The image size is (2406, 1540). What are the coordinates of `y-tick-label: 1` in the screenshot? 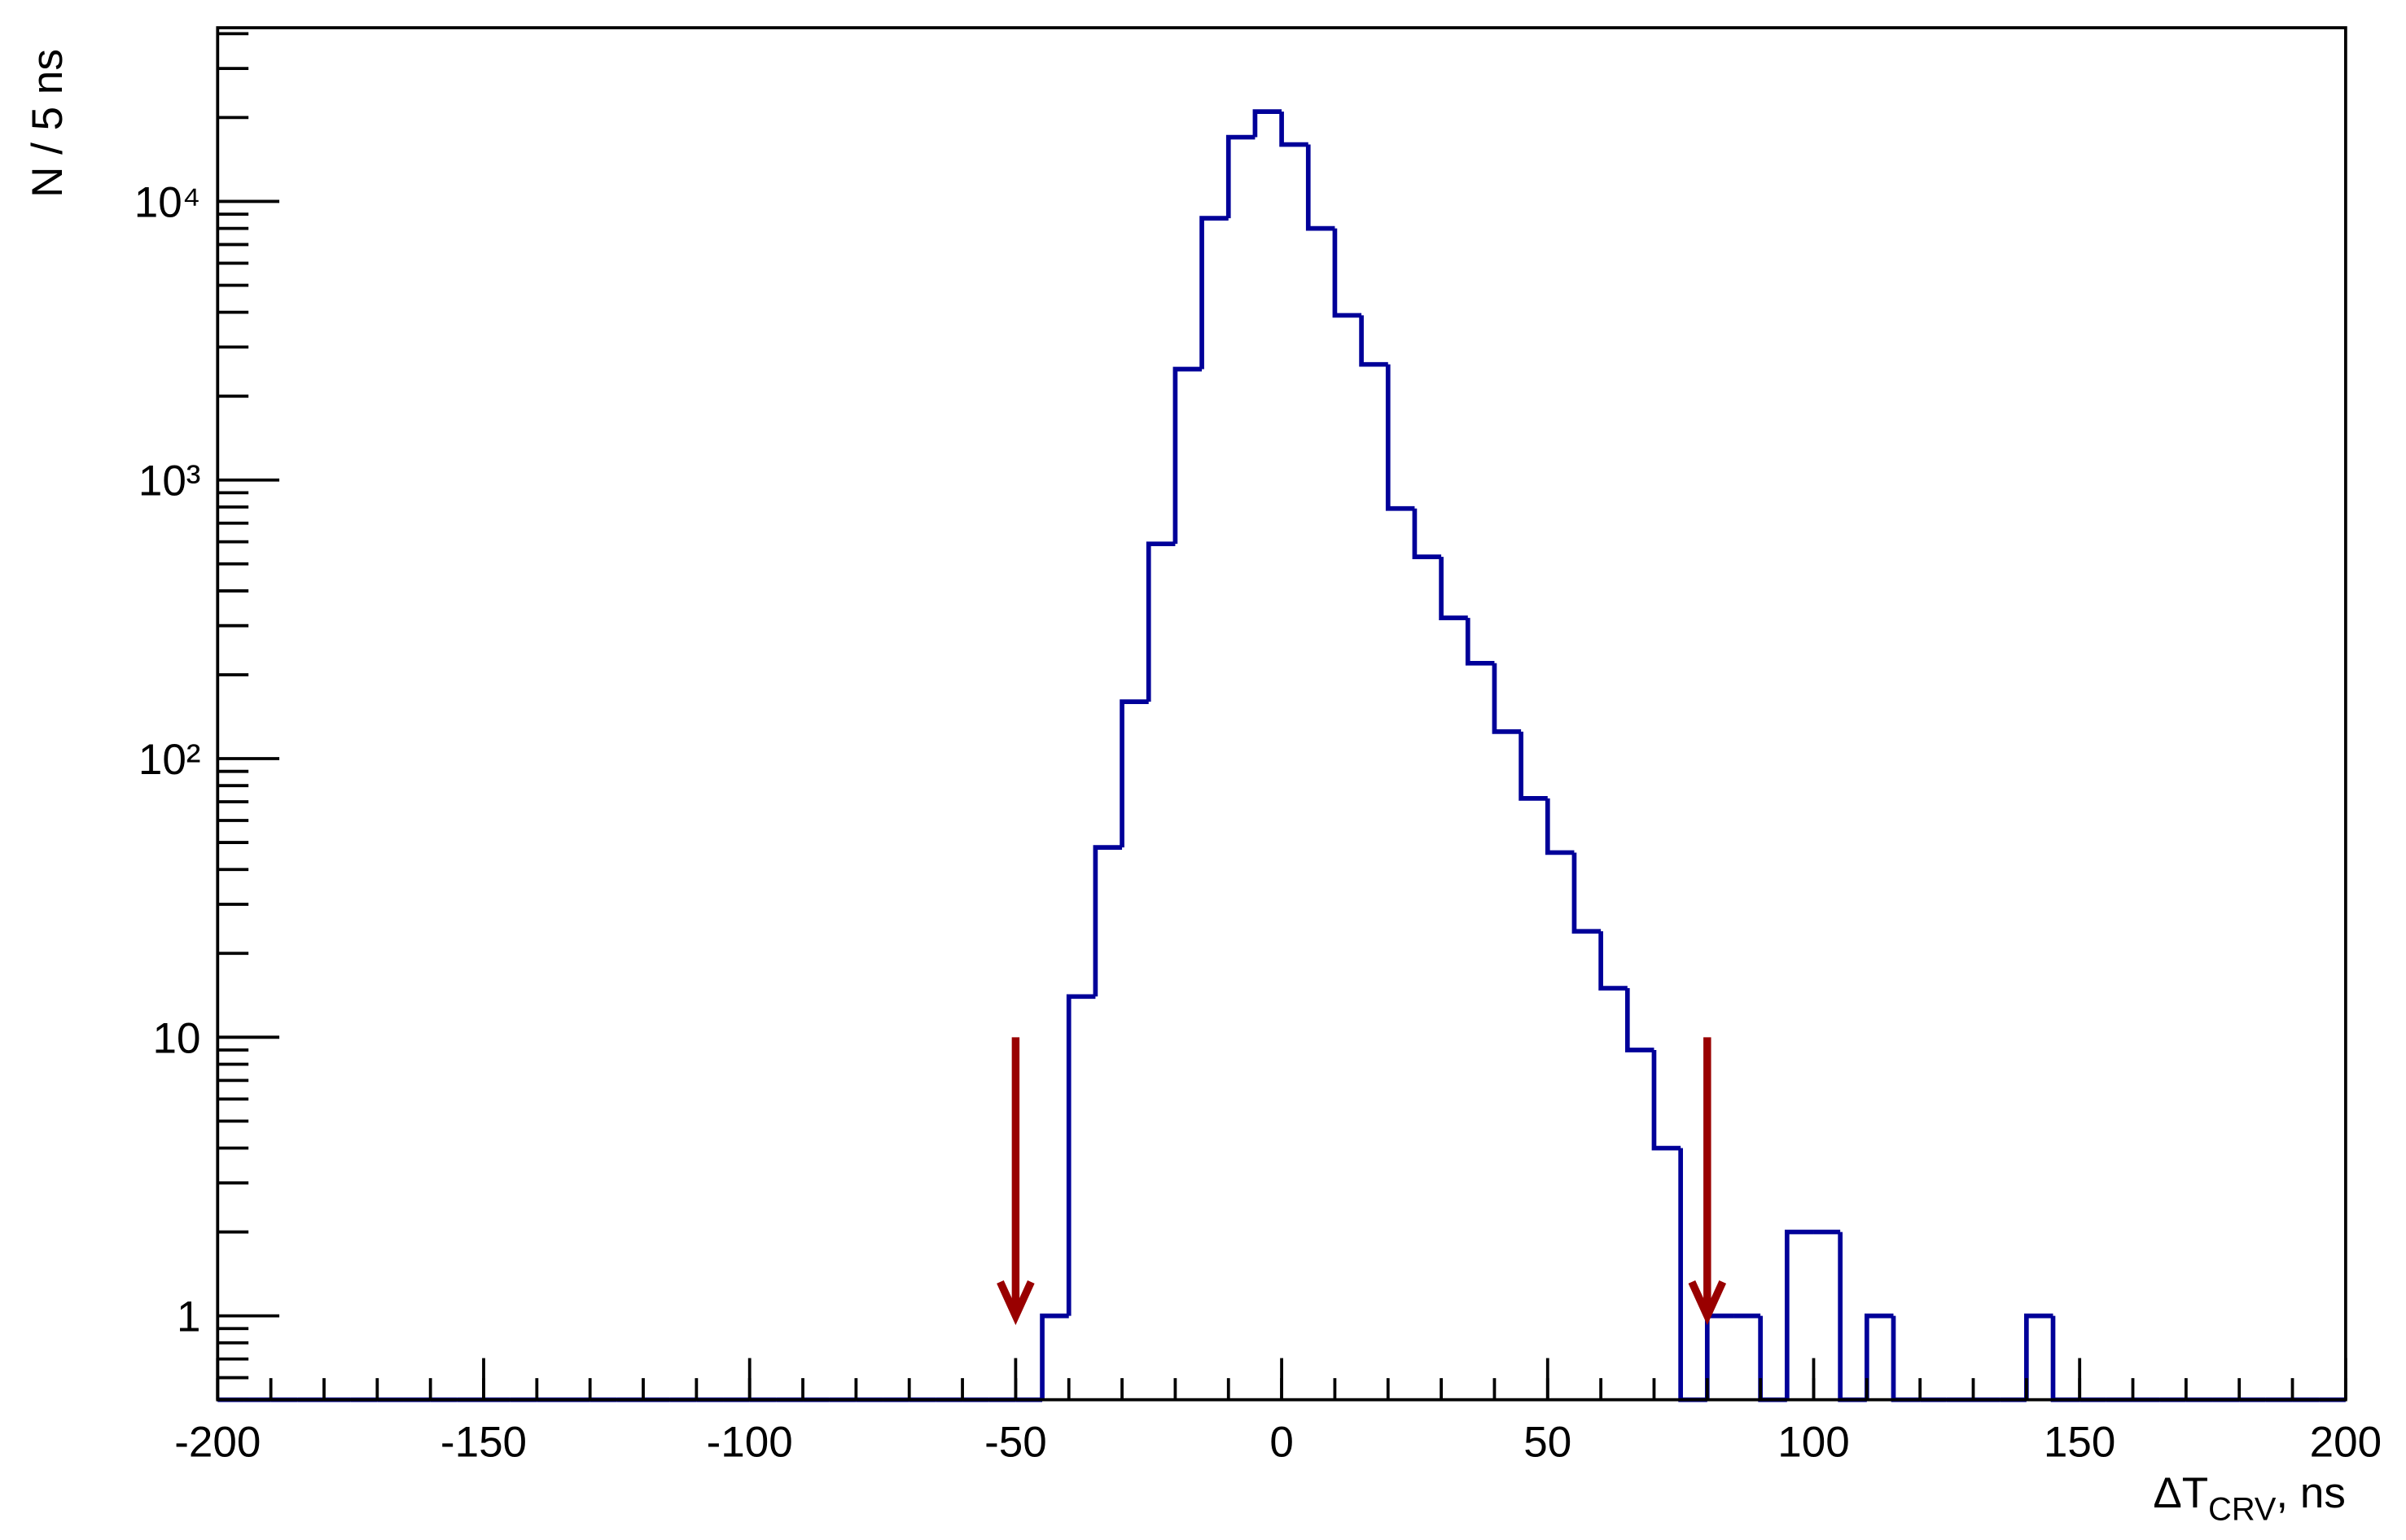 It's located at (188, 1317).